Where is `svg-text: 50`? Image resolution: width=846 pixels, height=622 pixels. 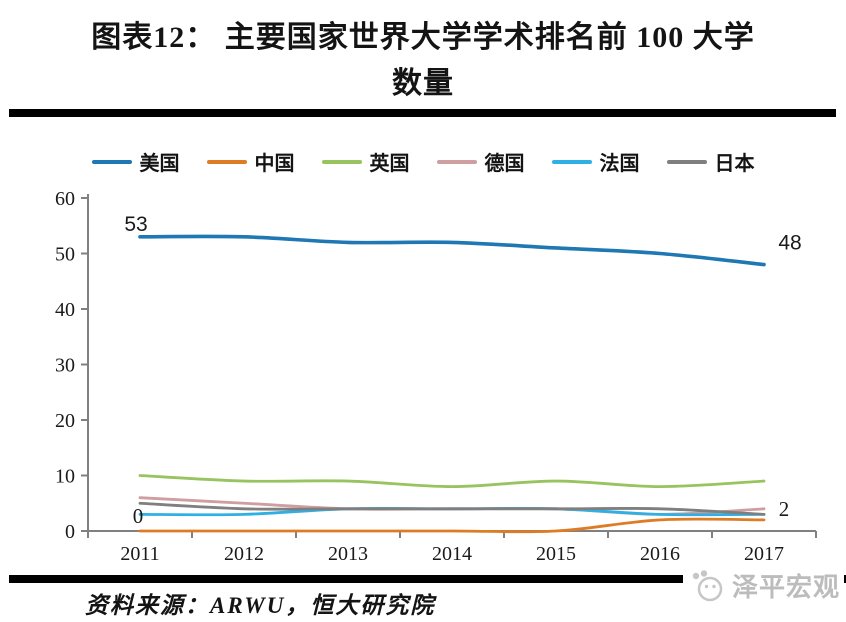 svg-text: 50 is located at coordinates (65, 255).